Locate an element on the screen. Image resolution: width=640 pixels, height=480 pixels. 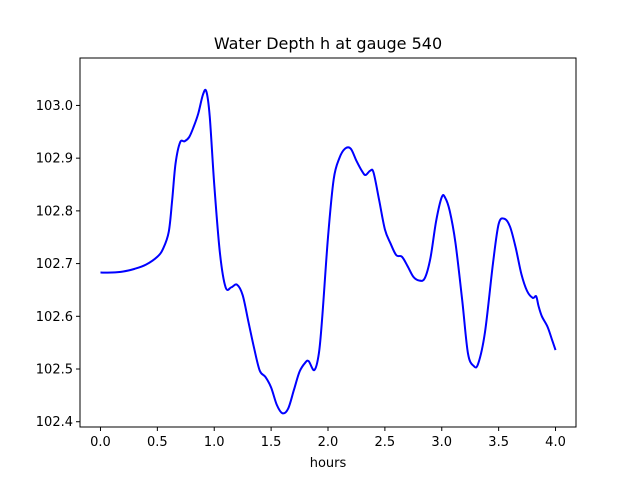
x-tick-label: 3.5 is located at coordinates (498, 442).